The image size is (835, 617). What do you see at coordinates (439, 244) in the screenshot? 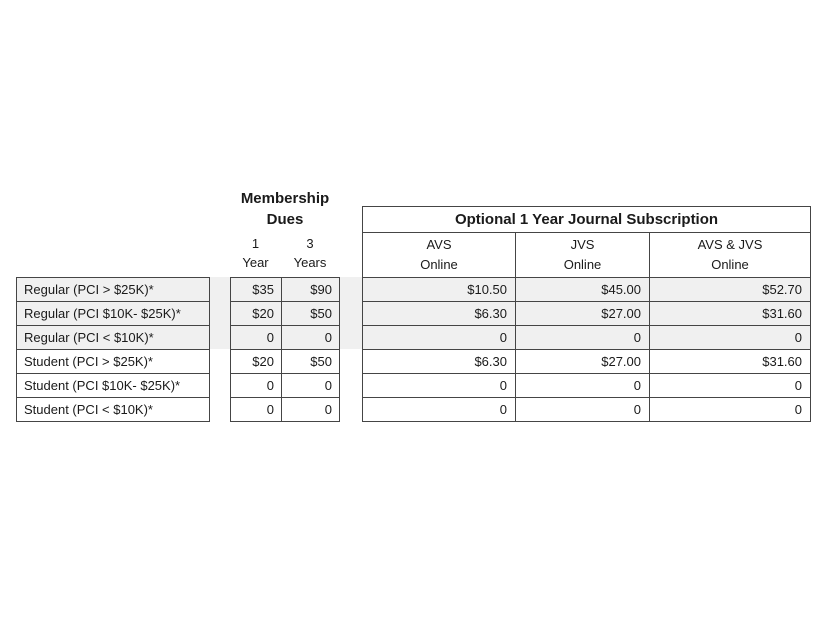
I see `journal-column-header-avs-line1: AVS` at bounding box center [439, 244].